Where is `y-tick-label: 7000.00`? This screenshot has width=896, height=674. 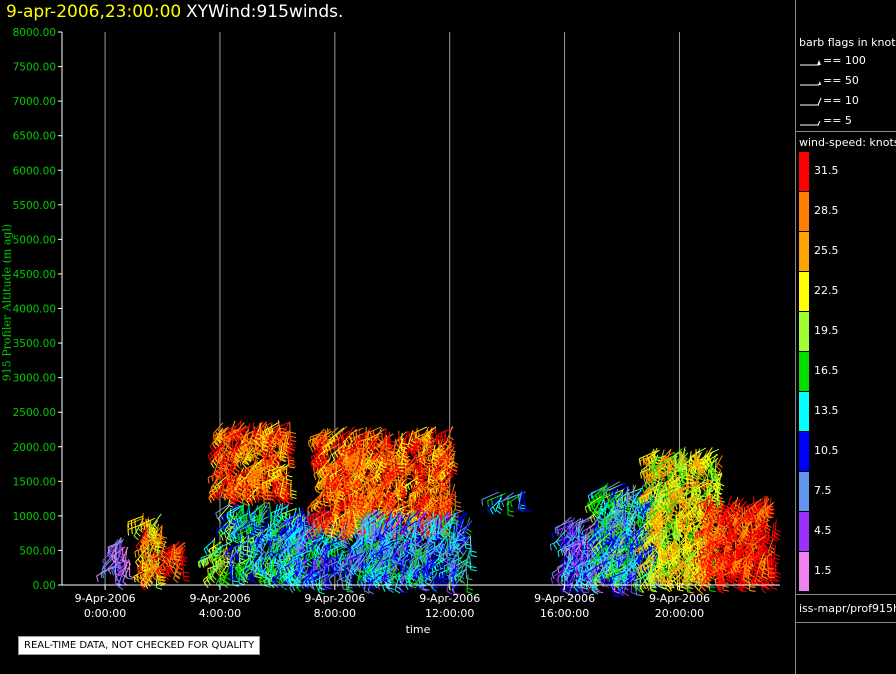 y-tick-label: 7000.00 is located at coordinates (34, 102).